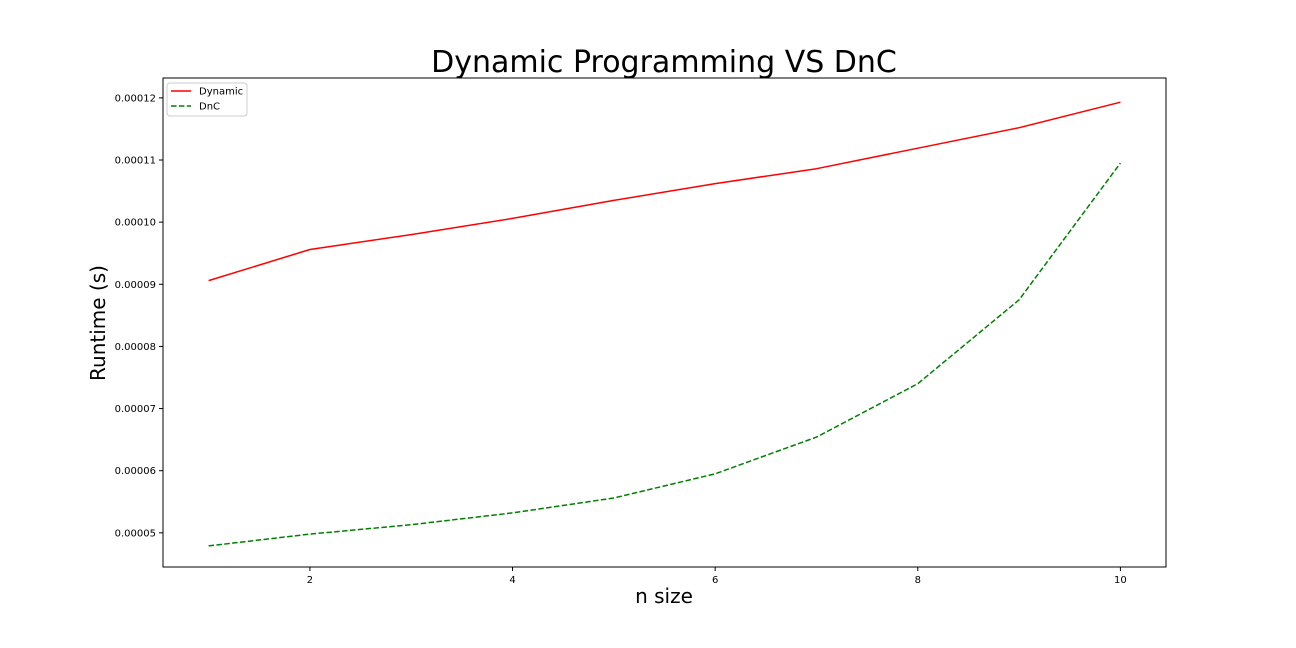  I want to click on legend: Dynamic DnC, so click(207, 99).